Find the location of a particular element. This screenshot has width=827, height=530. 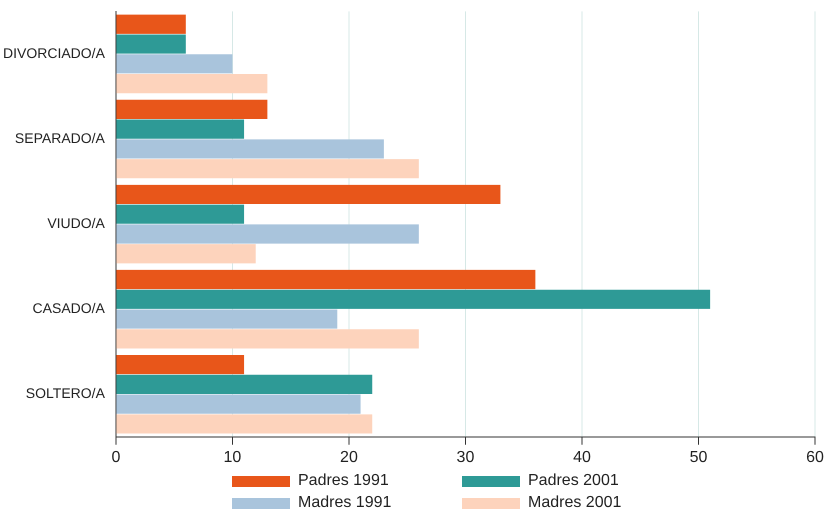

x-tick-label: 40 is located at coordinates (582, 457).